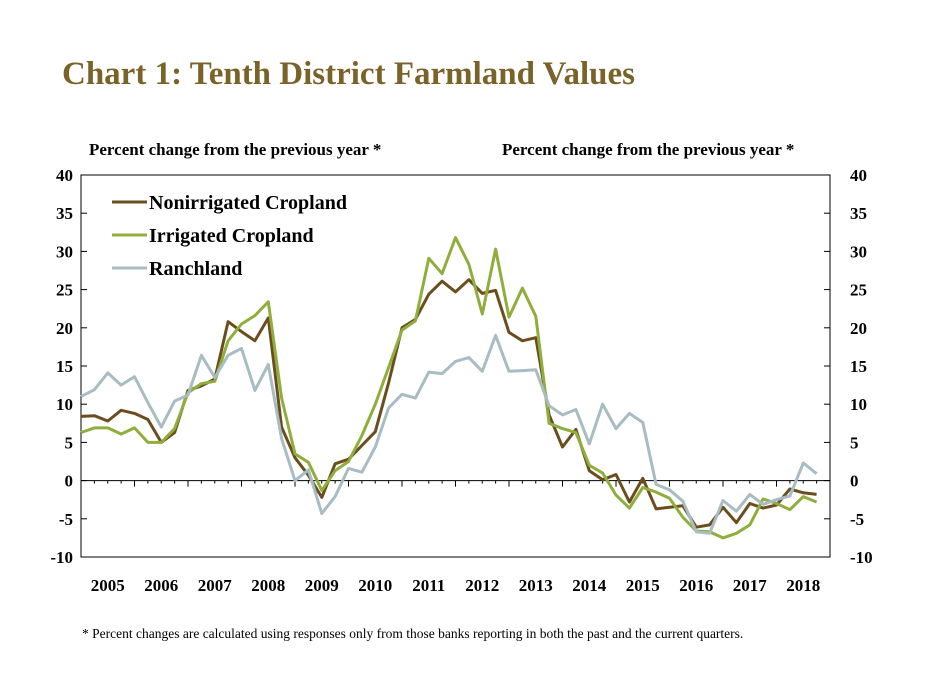 This screenshot has width=925, height=694. I want to click on right-y-tick-label: -5, so click(857, 519).